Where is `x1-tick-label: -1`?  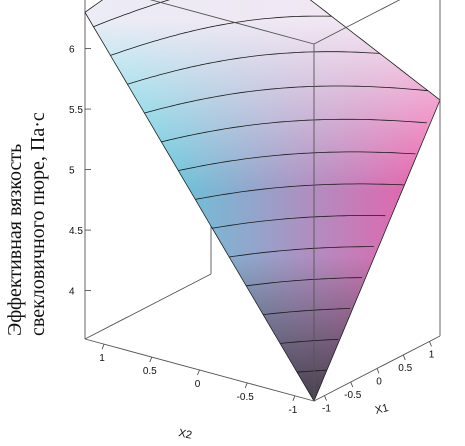 x1-tick-label: -1 is located at coordinates (326, 409).